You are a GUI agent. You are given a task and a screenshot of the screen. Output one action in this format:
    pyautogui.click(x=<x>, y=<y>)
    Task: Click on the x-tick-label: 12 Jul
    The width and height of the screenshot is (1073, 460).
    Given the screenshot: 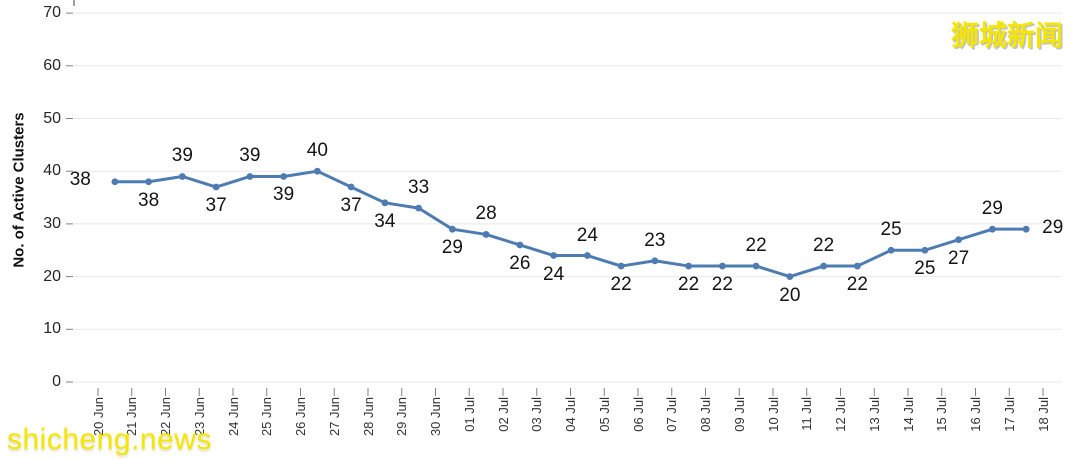 What is the action you would take?
    pyautogui.click(x=840, y=414)
    